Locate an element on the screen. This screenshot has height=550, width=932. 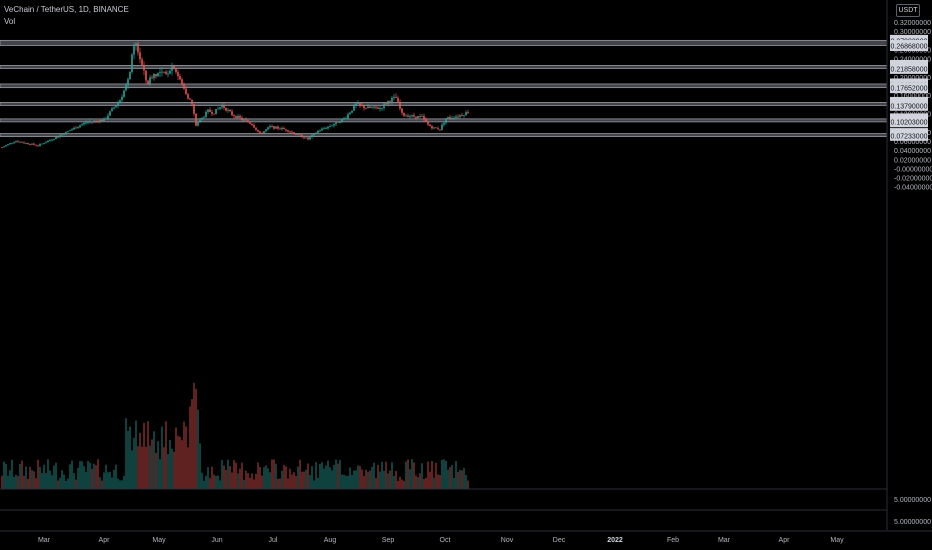
x-tick-label: Jul is located at coordinates (273, 540).